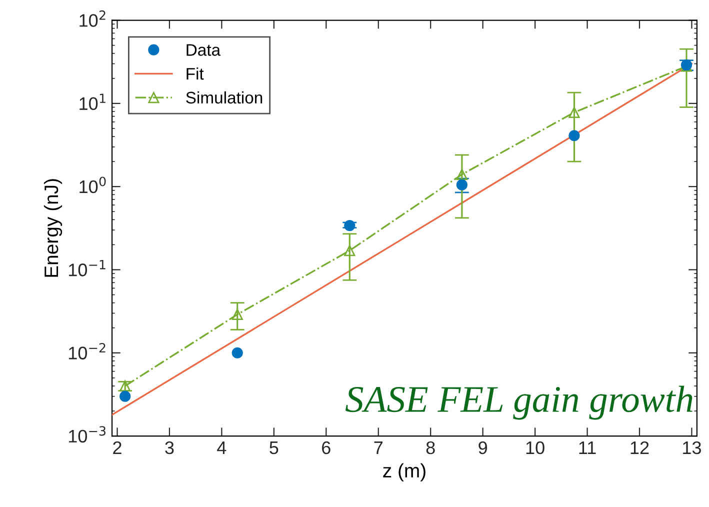 This screenshot has height=507, width=709. I want to click on y-tick-label: 10$^{−3}$, so click(87, 434).